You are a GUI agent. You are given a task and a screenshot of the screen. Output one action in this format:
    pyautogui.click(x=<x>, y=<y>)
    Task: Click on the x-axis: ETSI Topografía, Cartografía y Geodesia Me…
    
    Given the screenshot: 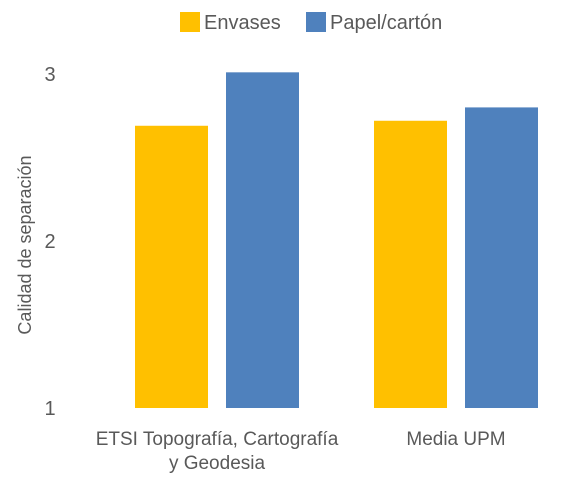 What is the action you would take?
    pyautogui.click(x=301, y=451)
    